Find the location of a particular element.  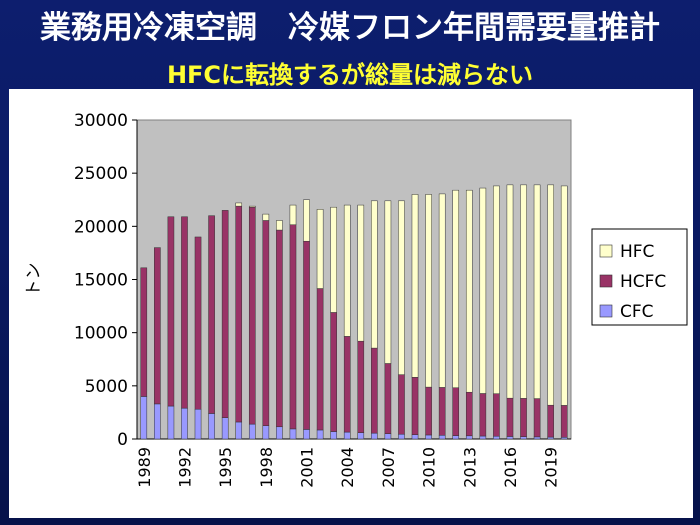

bar-hcfc-2005 is located at coordinates (361, 386).